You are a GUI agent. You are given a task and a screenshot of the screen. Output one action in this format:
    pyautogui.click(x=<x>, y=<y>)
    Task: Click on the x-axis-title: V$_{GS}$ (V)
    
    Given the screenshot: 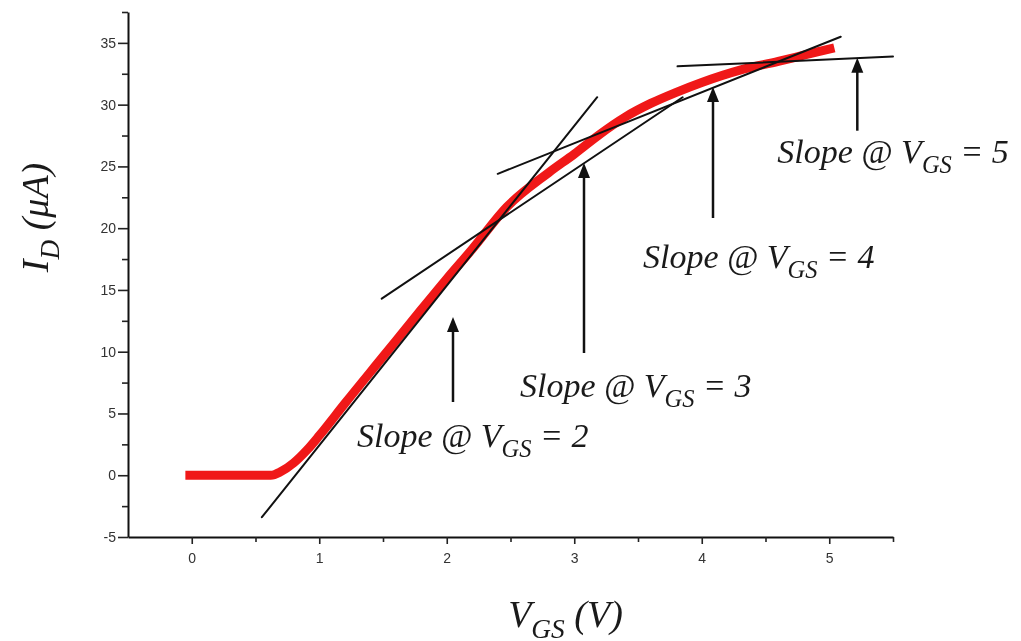 What is the action you would take?
    pyautogui.click(x=565, y=617)
    